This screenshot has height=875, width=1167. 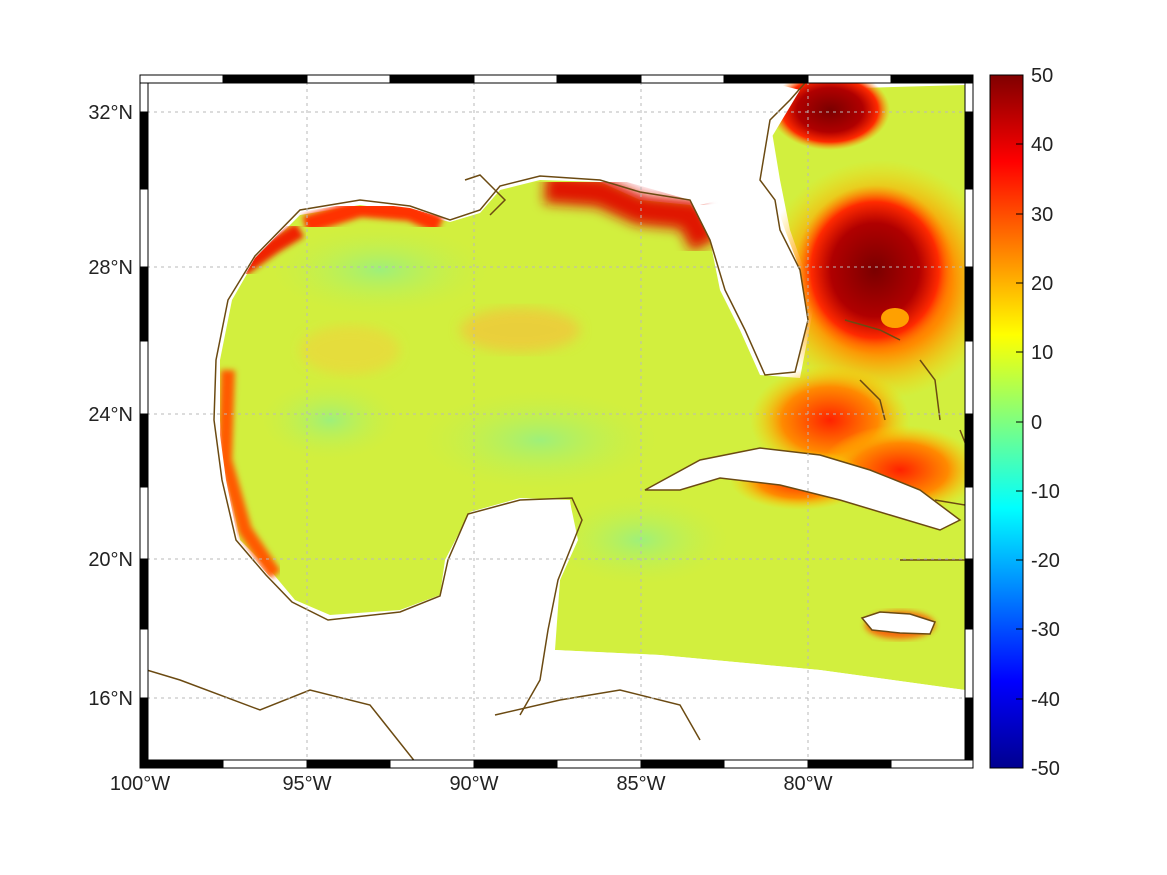 I want to click on lower-white, so click(x=556, y=709).